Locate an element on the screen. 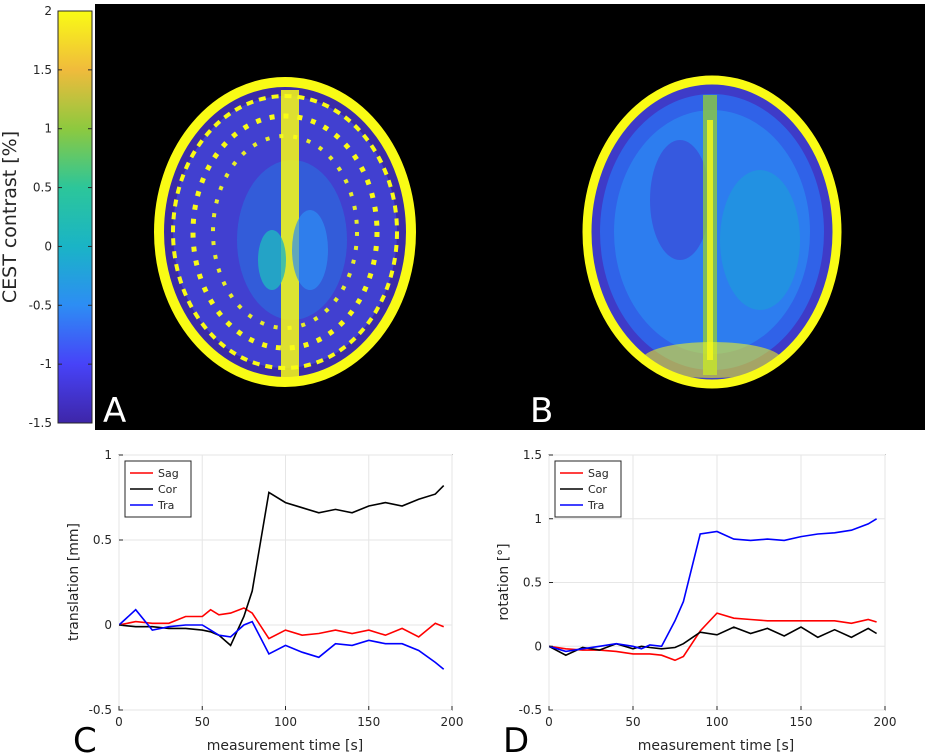 This screenshot has height=755, width=928. panel-c-label: C is located at coordinates (85, 738).